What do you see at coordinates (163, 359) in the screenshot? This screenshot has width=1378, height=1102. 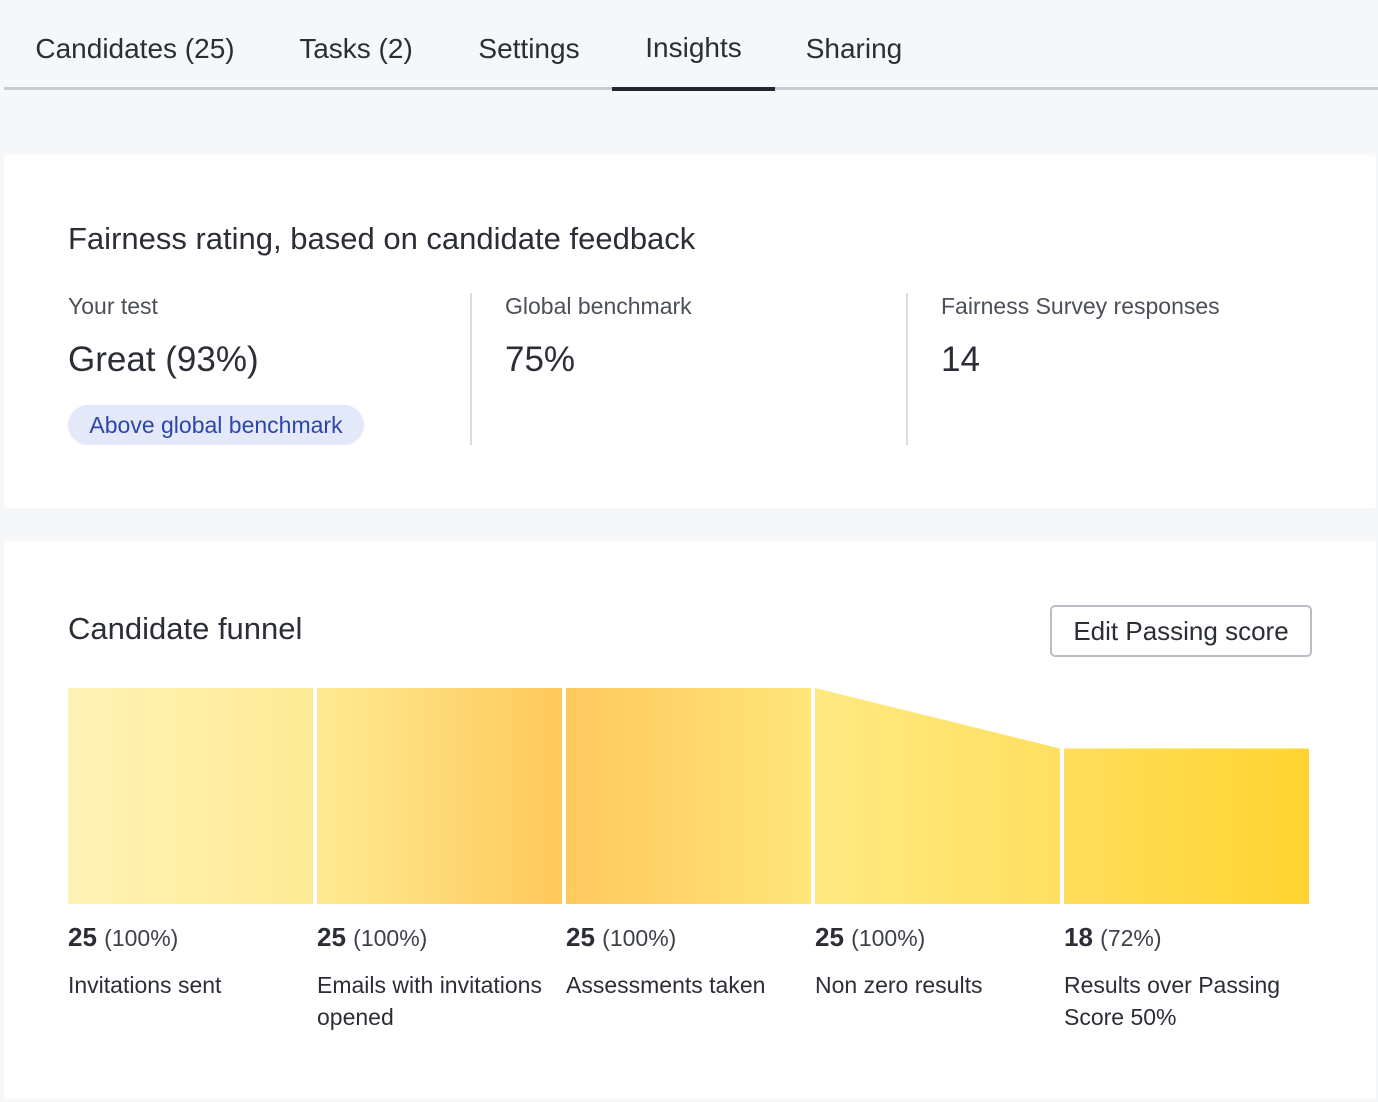 I see `your-test-value: Great (93%)` at bounding box center [163, 359].